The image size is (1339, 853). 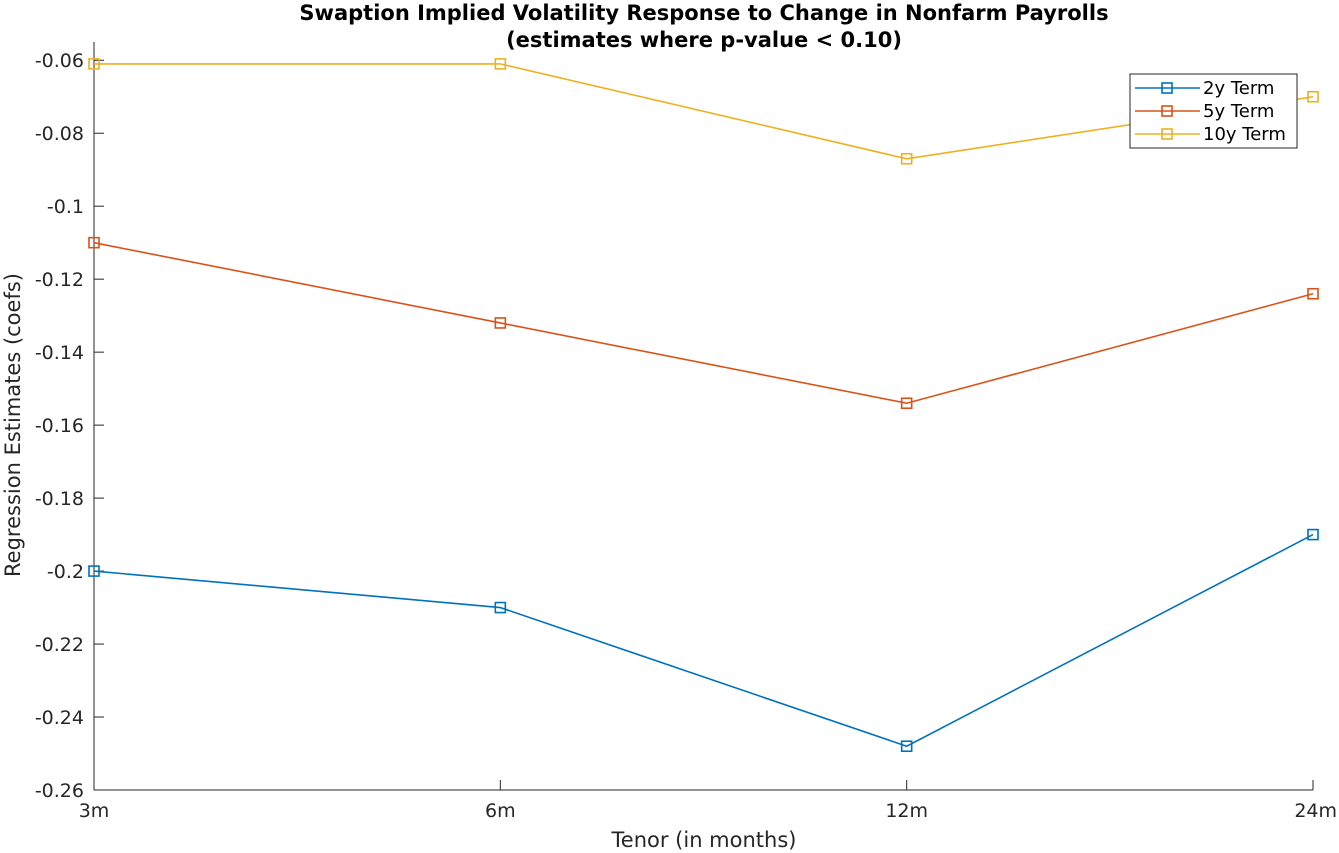 What do you see at coordinates (65, 572) in the screenshot?
I see `y-tick-label: -0.2` at bounding box center [65, 572].